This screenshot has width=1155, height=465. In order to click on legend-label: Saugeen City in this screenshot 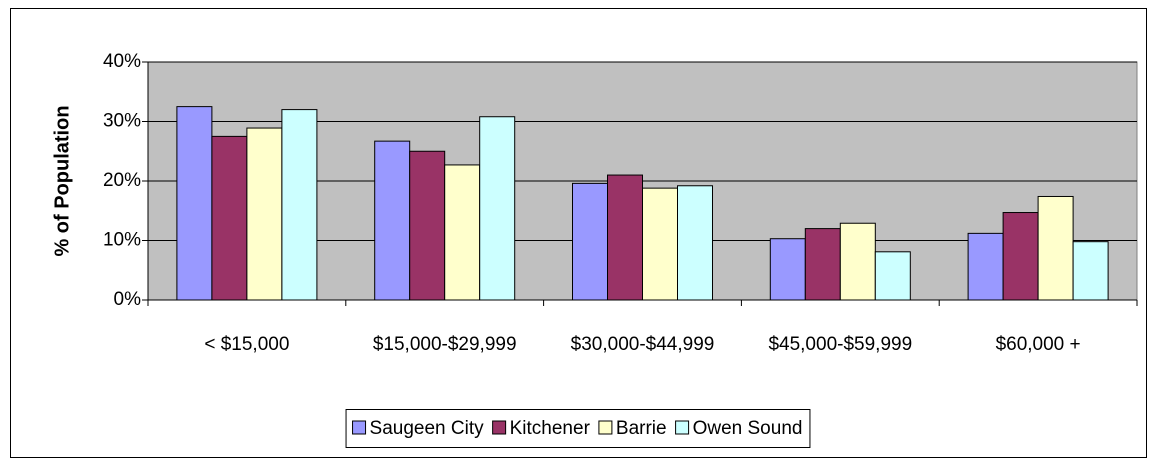, I will do `click(427, 428)`.